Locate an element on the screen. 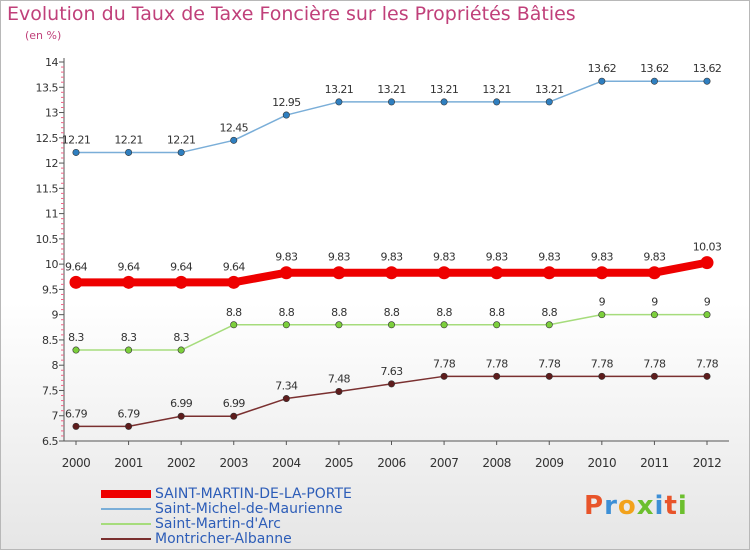 This screenshot has width=750, height=550. data-label: 10.03 is located at coordinates (707, 247).